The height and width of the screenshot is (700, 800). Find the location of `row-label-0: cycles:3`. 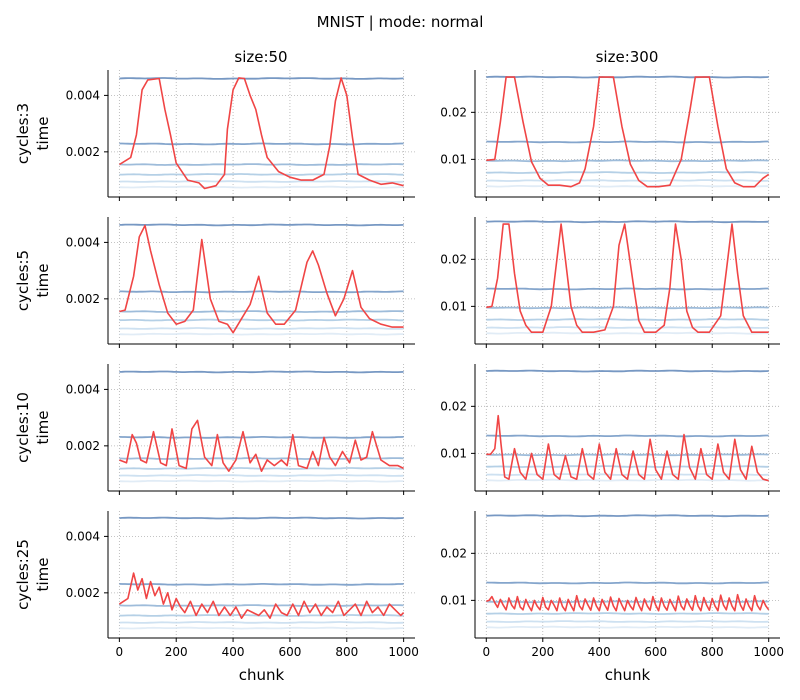

row-label-0: cycles:3 is located at coordinates (23, 133).